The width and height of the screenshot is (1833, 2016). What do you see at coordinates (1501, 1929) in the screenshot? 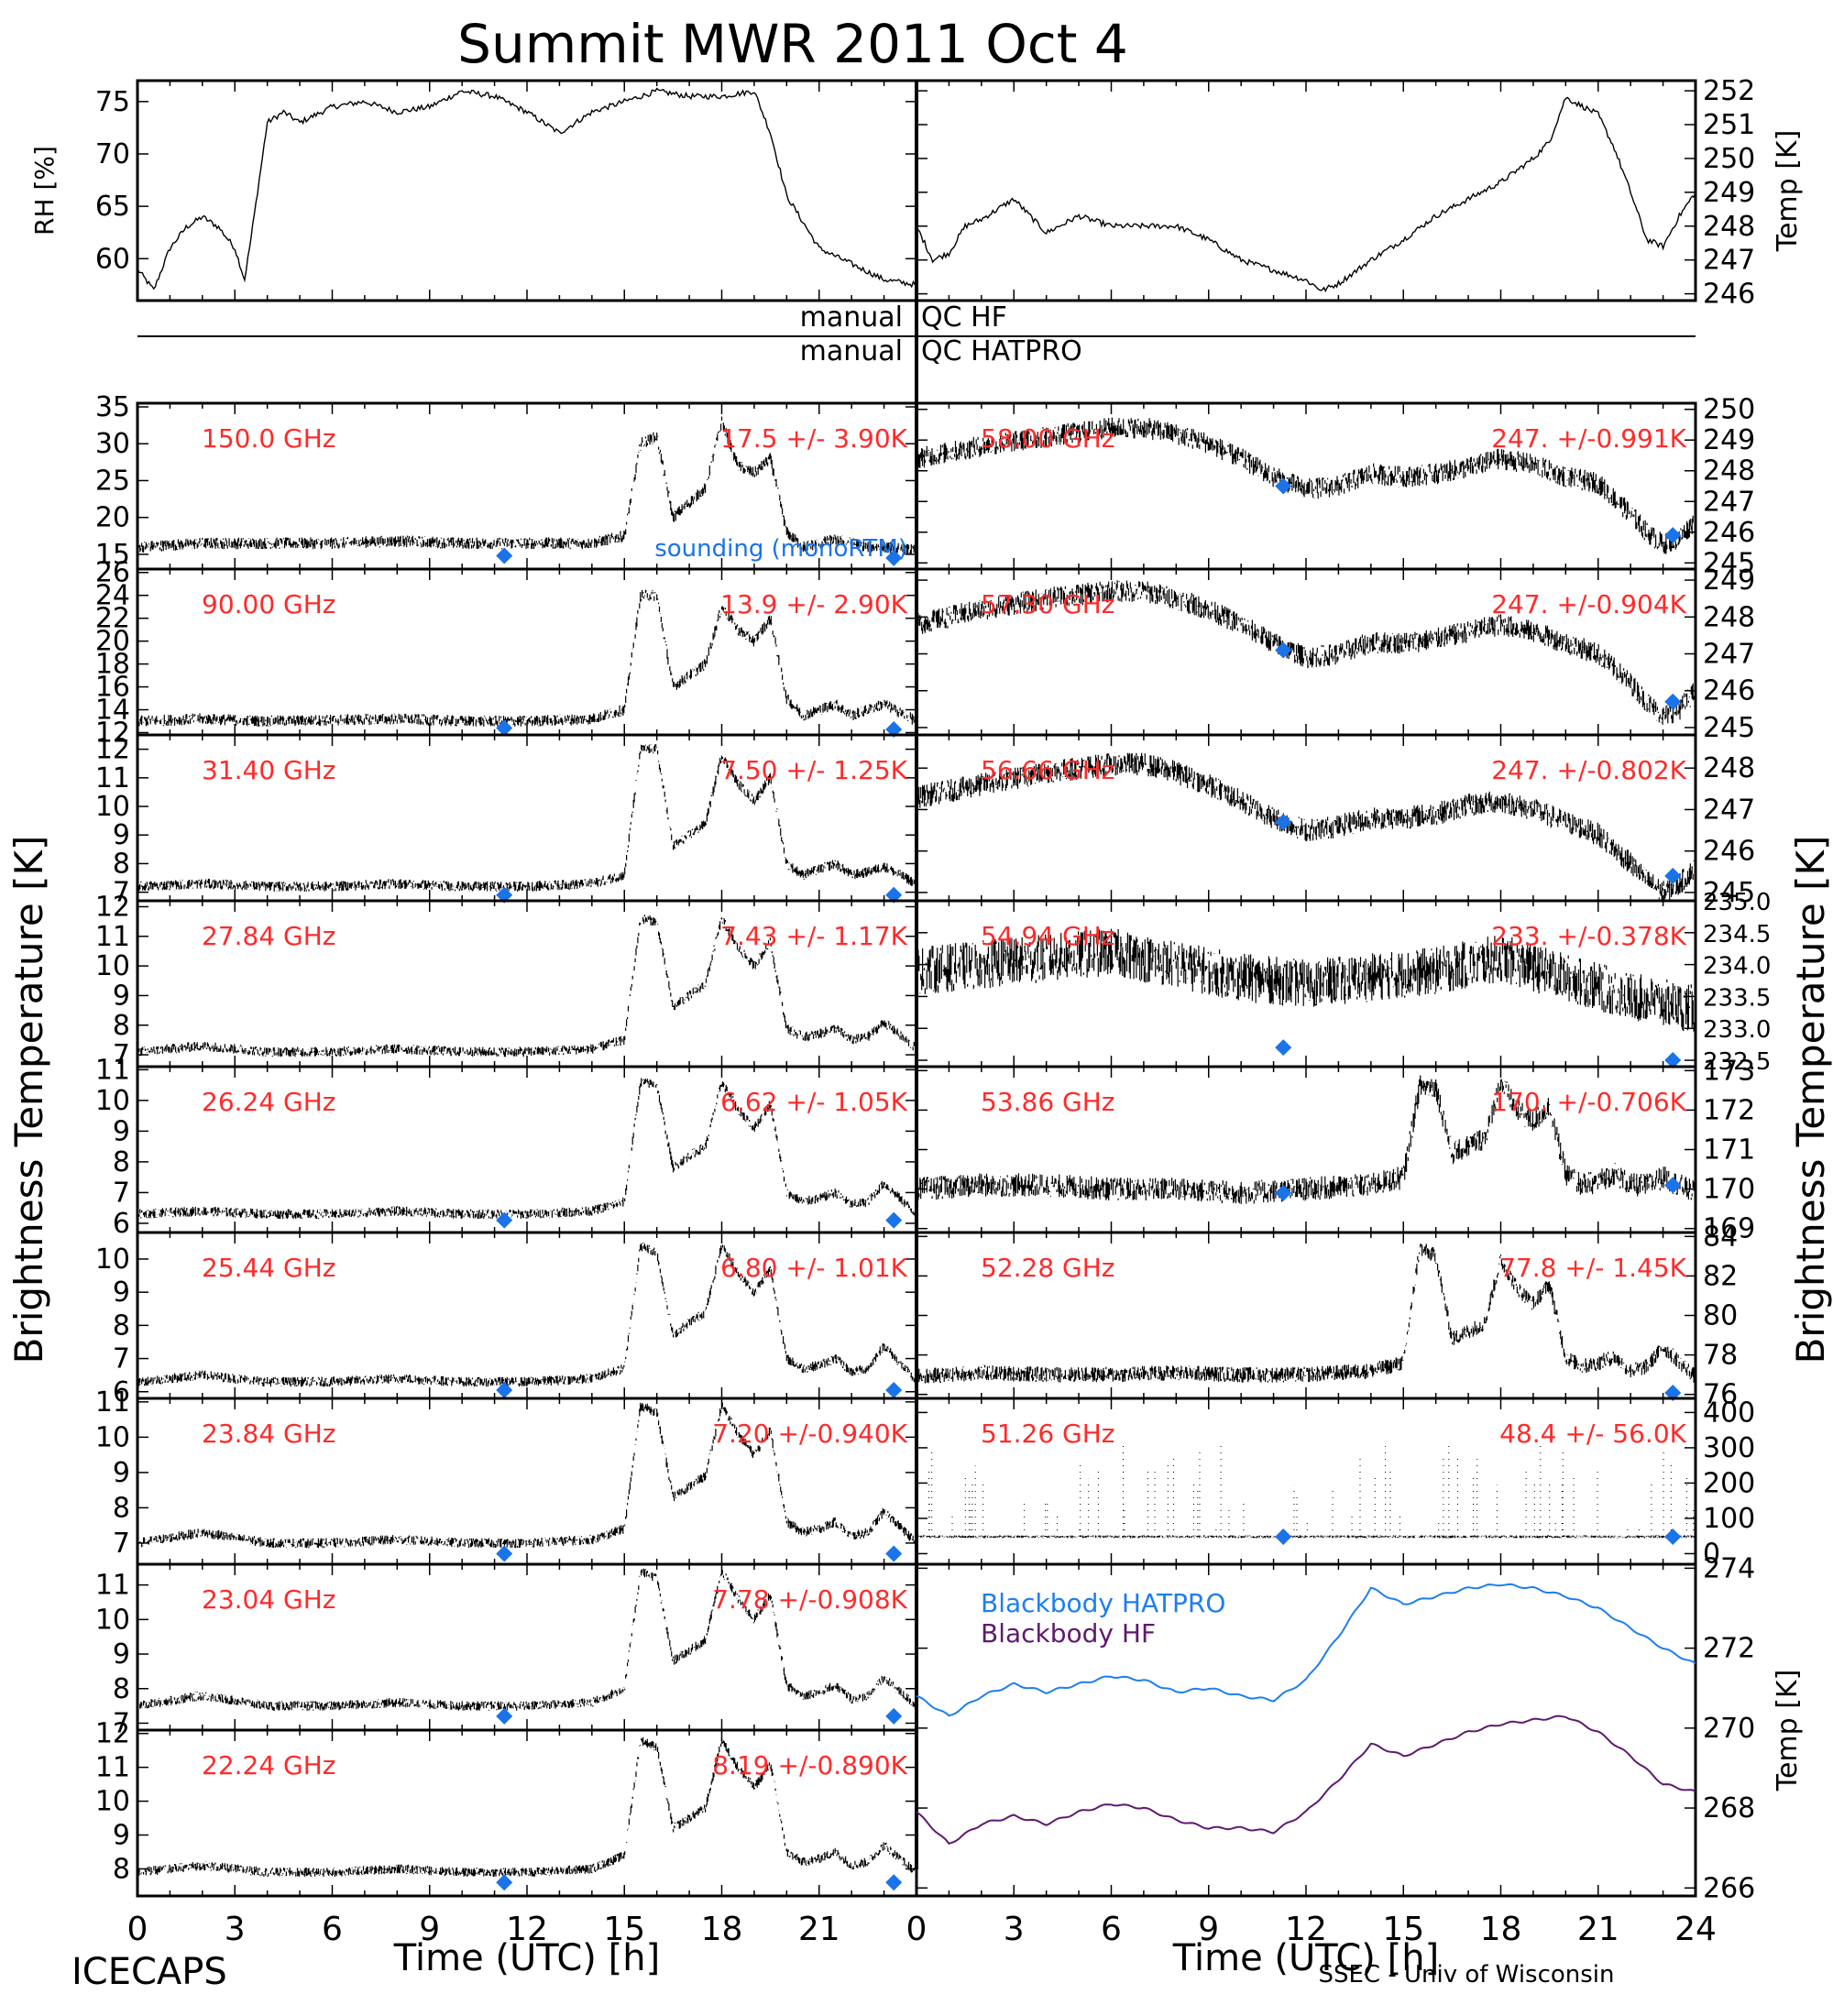
I see `x-tick-label: 18` at bounding box center [1501, 1929].